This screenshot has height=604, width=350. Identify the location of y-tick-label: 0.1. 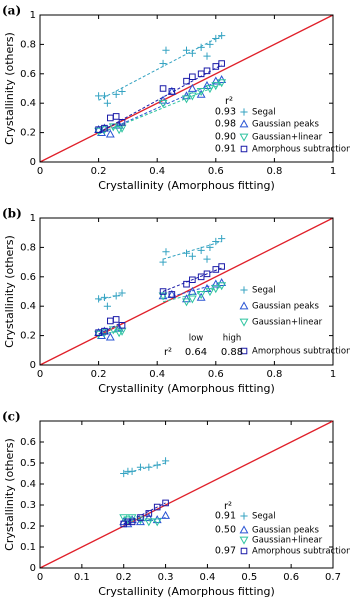
(28, 547).